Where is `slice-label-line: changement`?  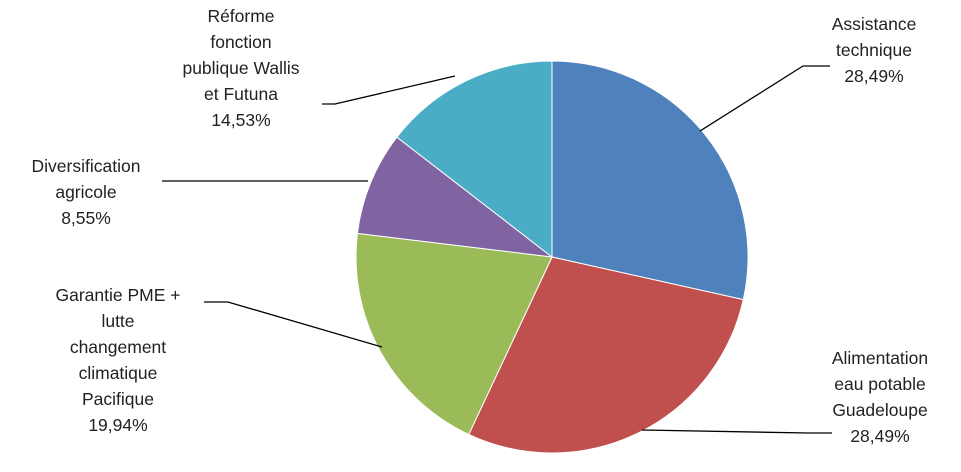 slice-label-line: changement is located at coordinates (118, 347).